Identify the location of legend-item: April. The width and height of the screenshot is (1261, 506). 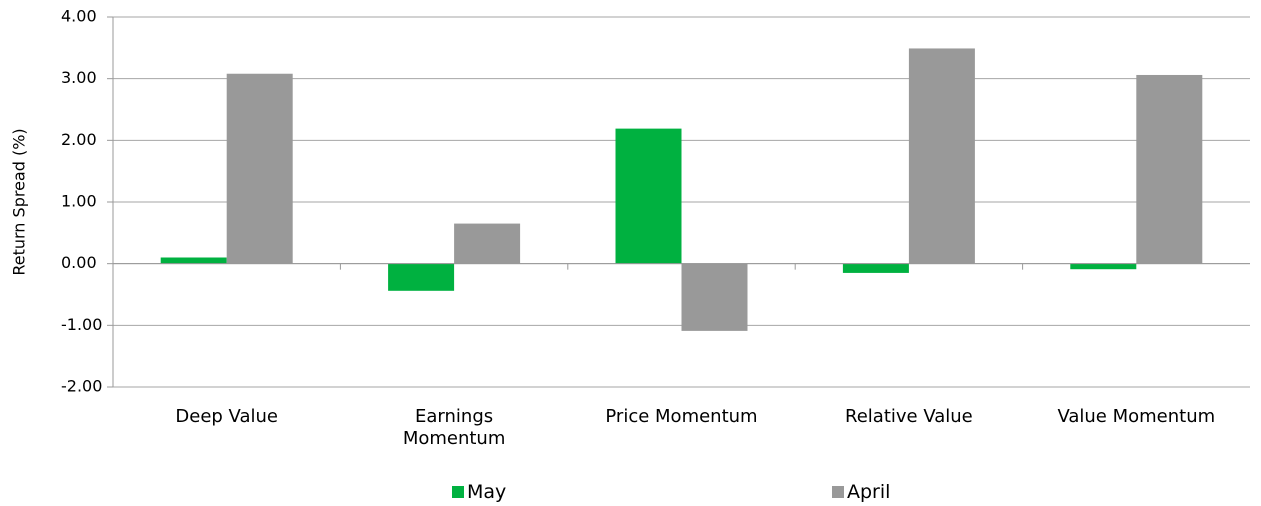
(861, 492).